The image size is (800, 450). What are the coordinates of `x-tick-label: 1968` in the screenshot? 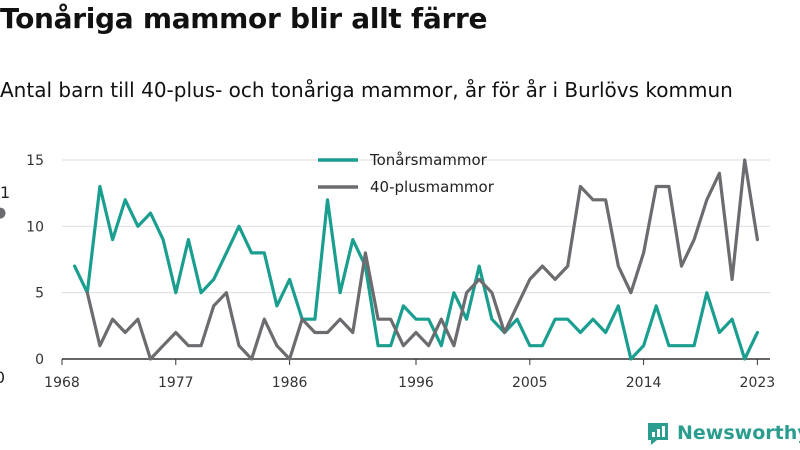 It's located at (62, 383).